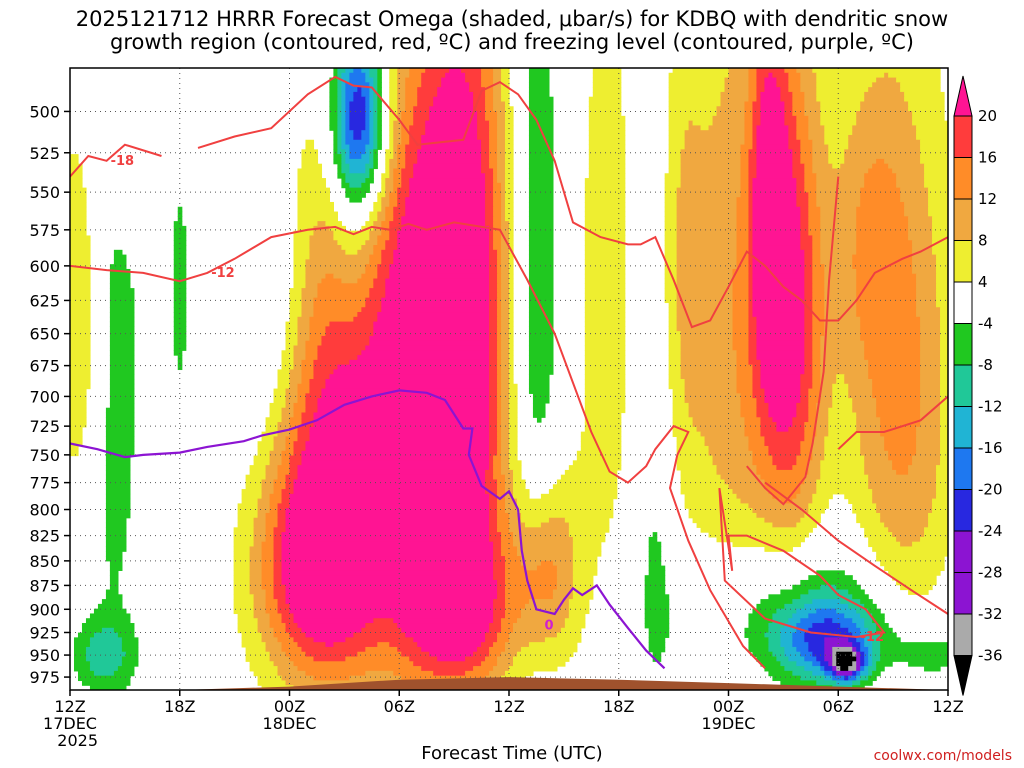 The width and height of the screenshot is (1024, 768). I want to click on colorbar-box, so click(963, 385).